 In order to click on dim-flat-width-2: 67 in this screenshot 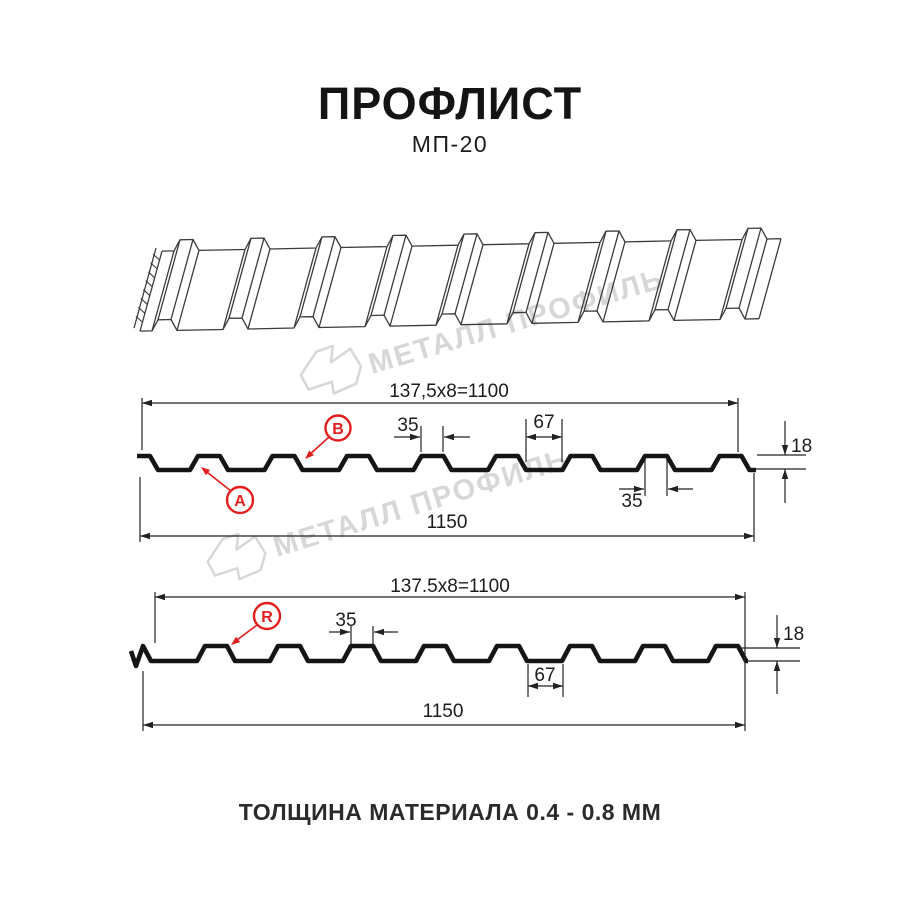, I will do `click(544, 675)`.